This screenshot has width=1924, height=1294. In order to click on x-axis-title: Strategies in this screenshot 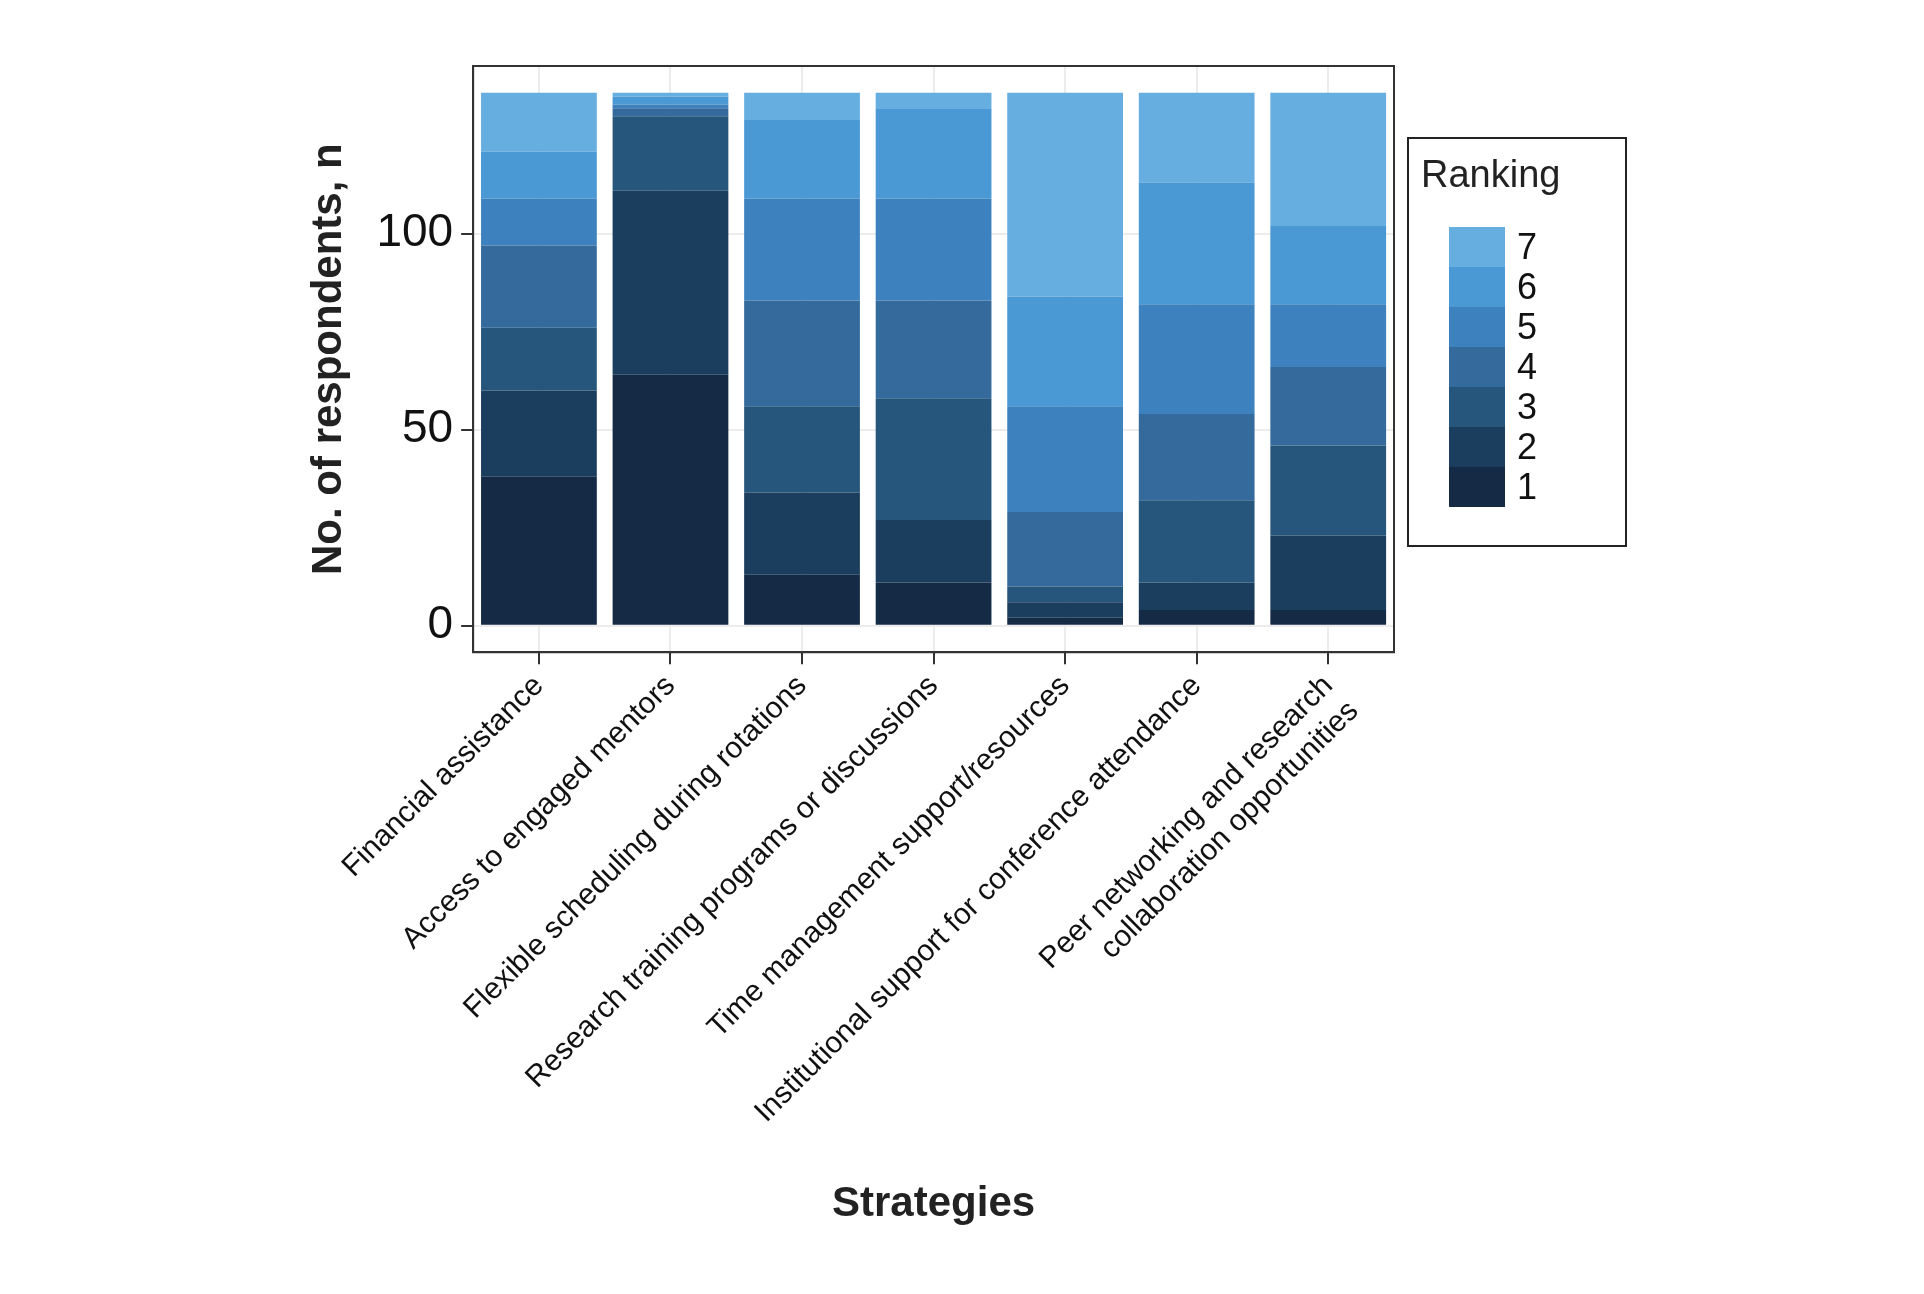, I will do `click(934, 1202)`.